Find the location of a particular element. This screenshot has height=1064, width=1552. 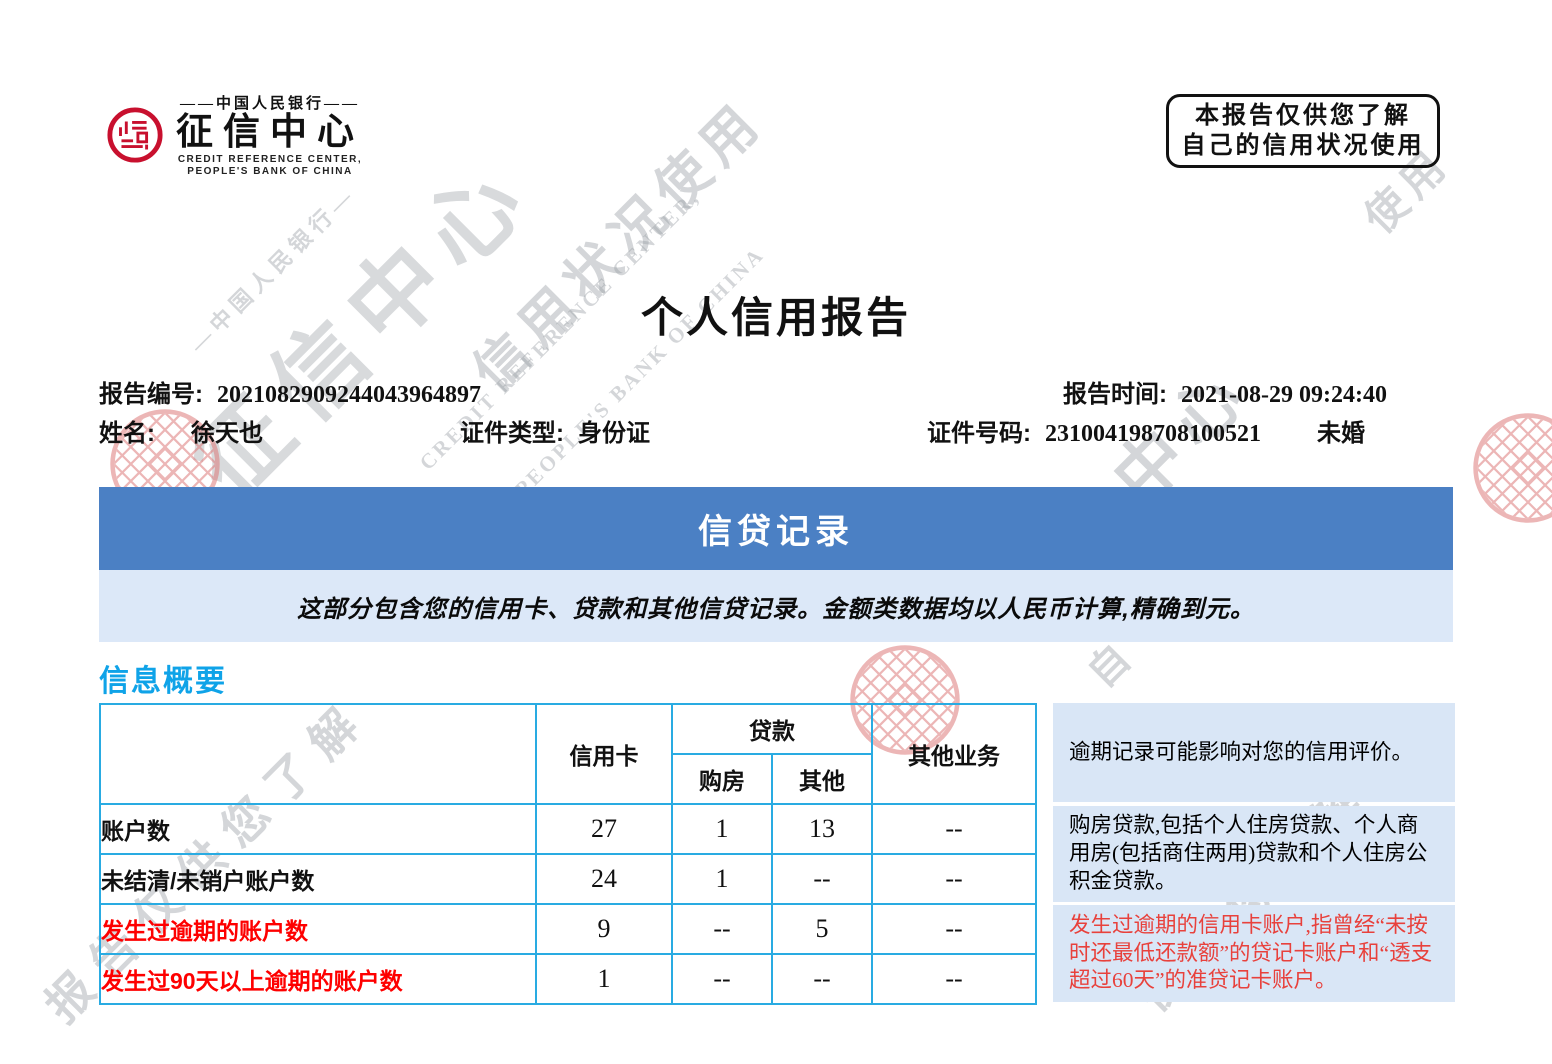

id-number: 证件号码: 231004198708100521 未婚 is located at coordinates (1146, 430).